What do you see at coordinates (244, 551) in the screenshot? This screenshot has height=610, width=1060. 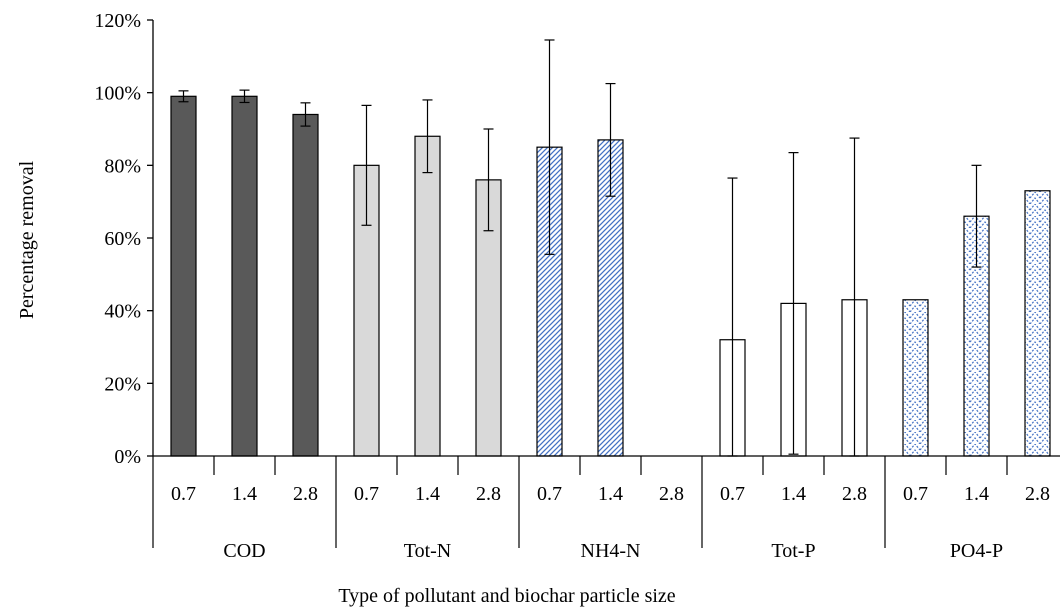 I see `x-group-label: COD` at bounding box center [244, 551].